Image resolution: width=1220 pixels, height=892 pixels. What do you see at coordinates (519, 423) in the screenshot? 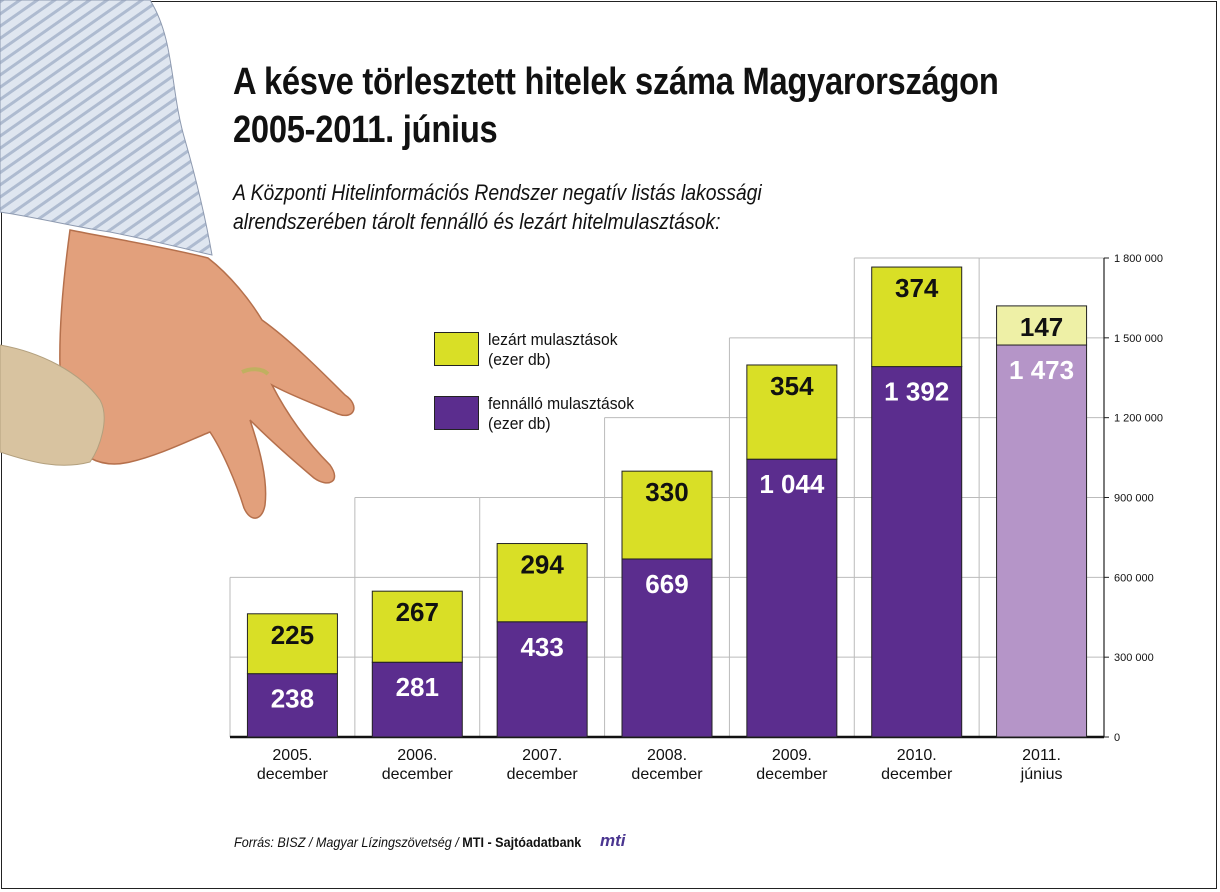
I see `legend-open-line-2: (ezer db)` at bounding box center [519, 423].